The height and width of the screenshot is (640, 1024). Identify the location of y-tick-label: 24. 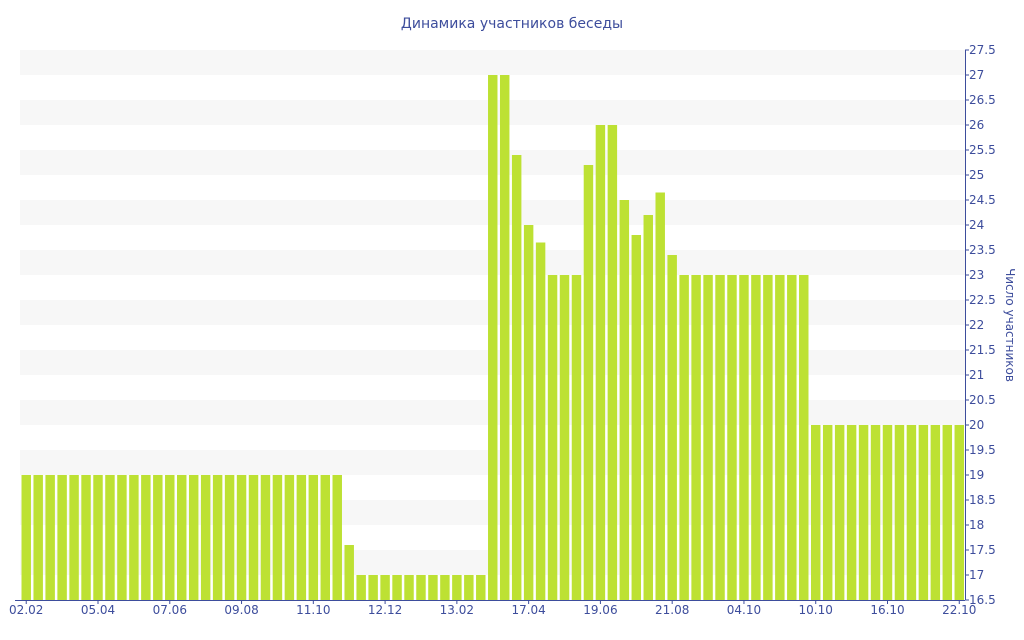
(976, 225).